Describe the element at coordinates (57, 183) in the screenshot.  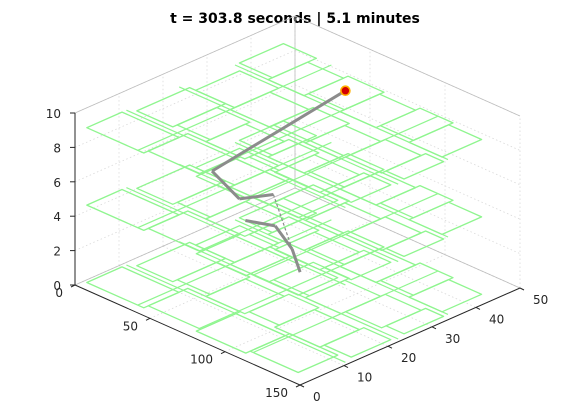
I see `z-tick-label: 6` at that location.